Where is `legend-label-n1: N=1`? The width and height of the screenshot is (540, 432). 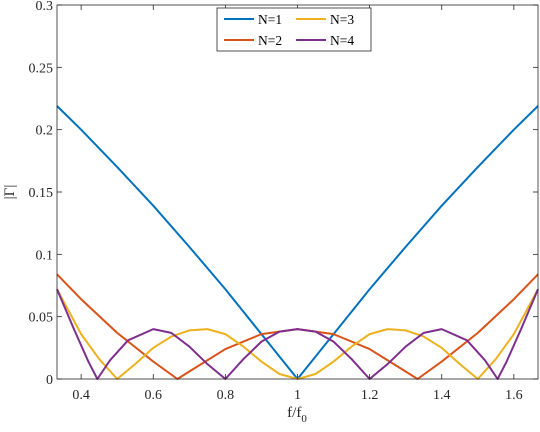 legend-label-n1: N=1 is located at coordinates (270, 19).